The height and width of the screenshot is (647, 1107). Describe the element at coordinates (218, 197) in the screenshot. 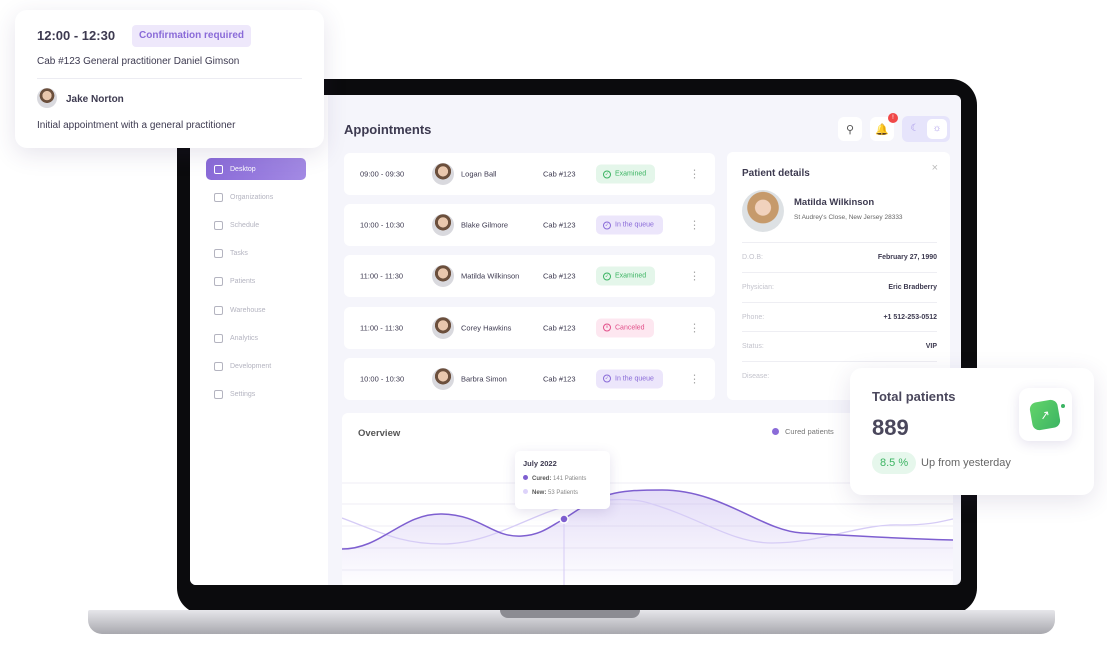

I see `flag-icon` at that location.